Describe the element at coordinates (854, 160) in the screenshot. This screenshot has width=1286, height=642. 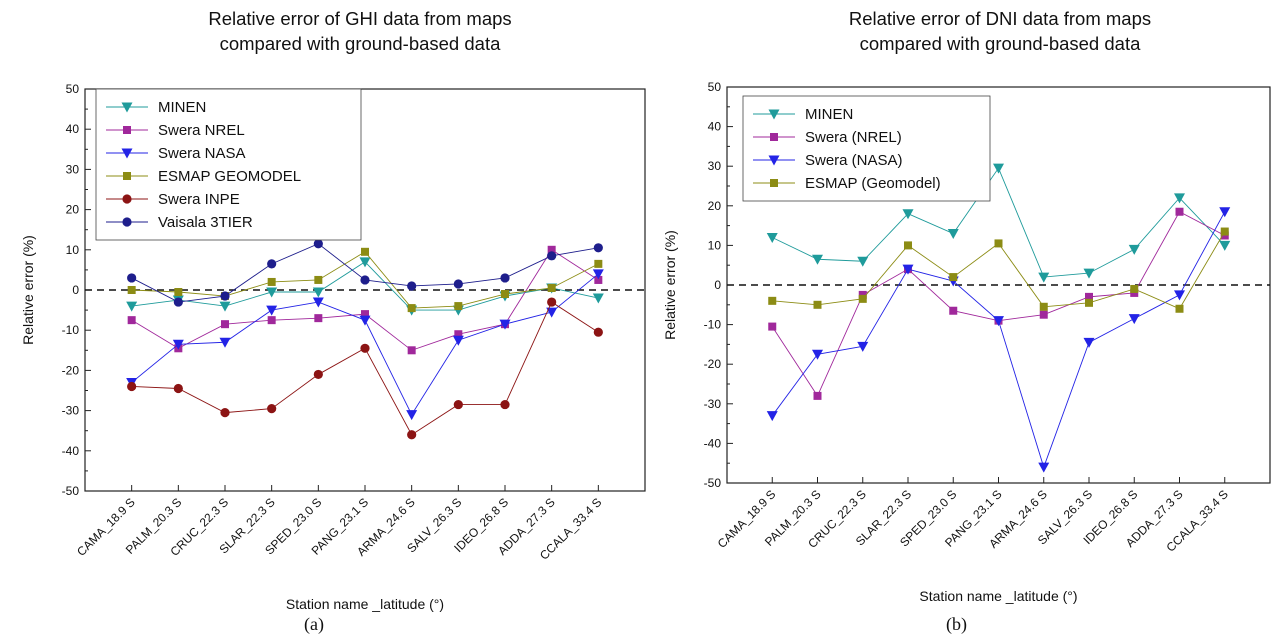
I see `chart-b-legend-label: Swera (NASA)` at that location.